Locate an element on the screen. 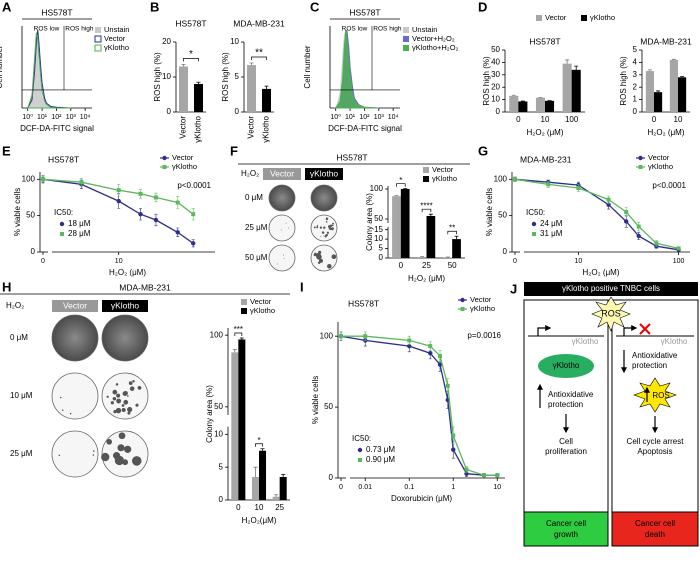 The image size is (700, 565). significance: * is located at coordinates (191, 54).